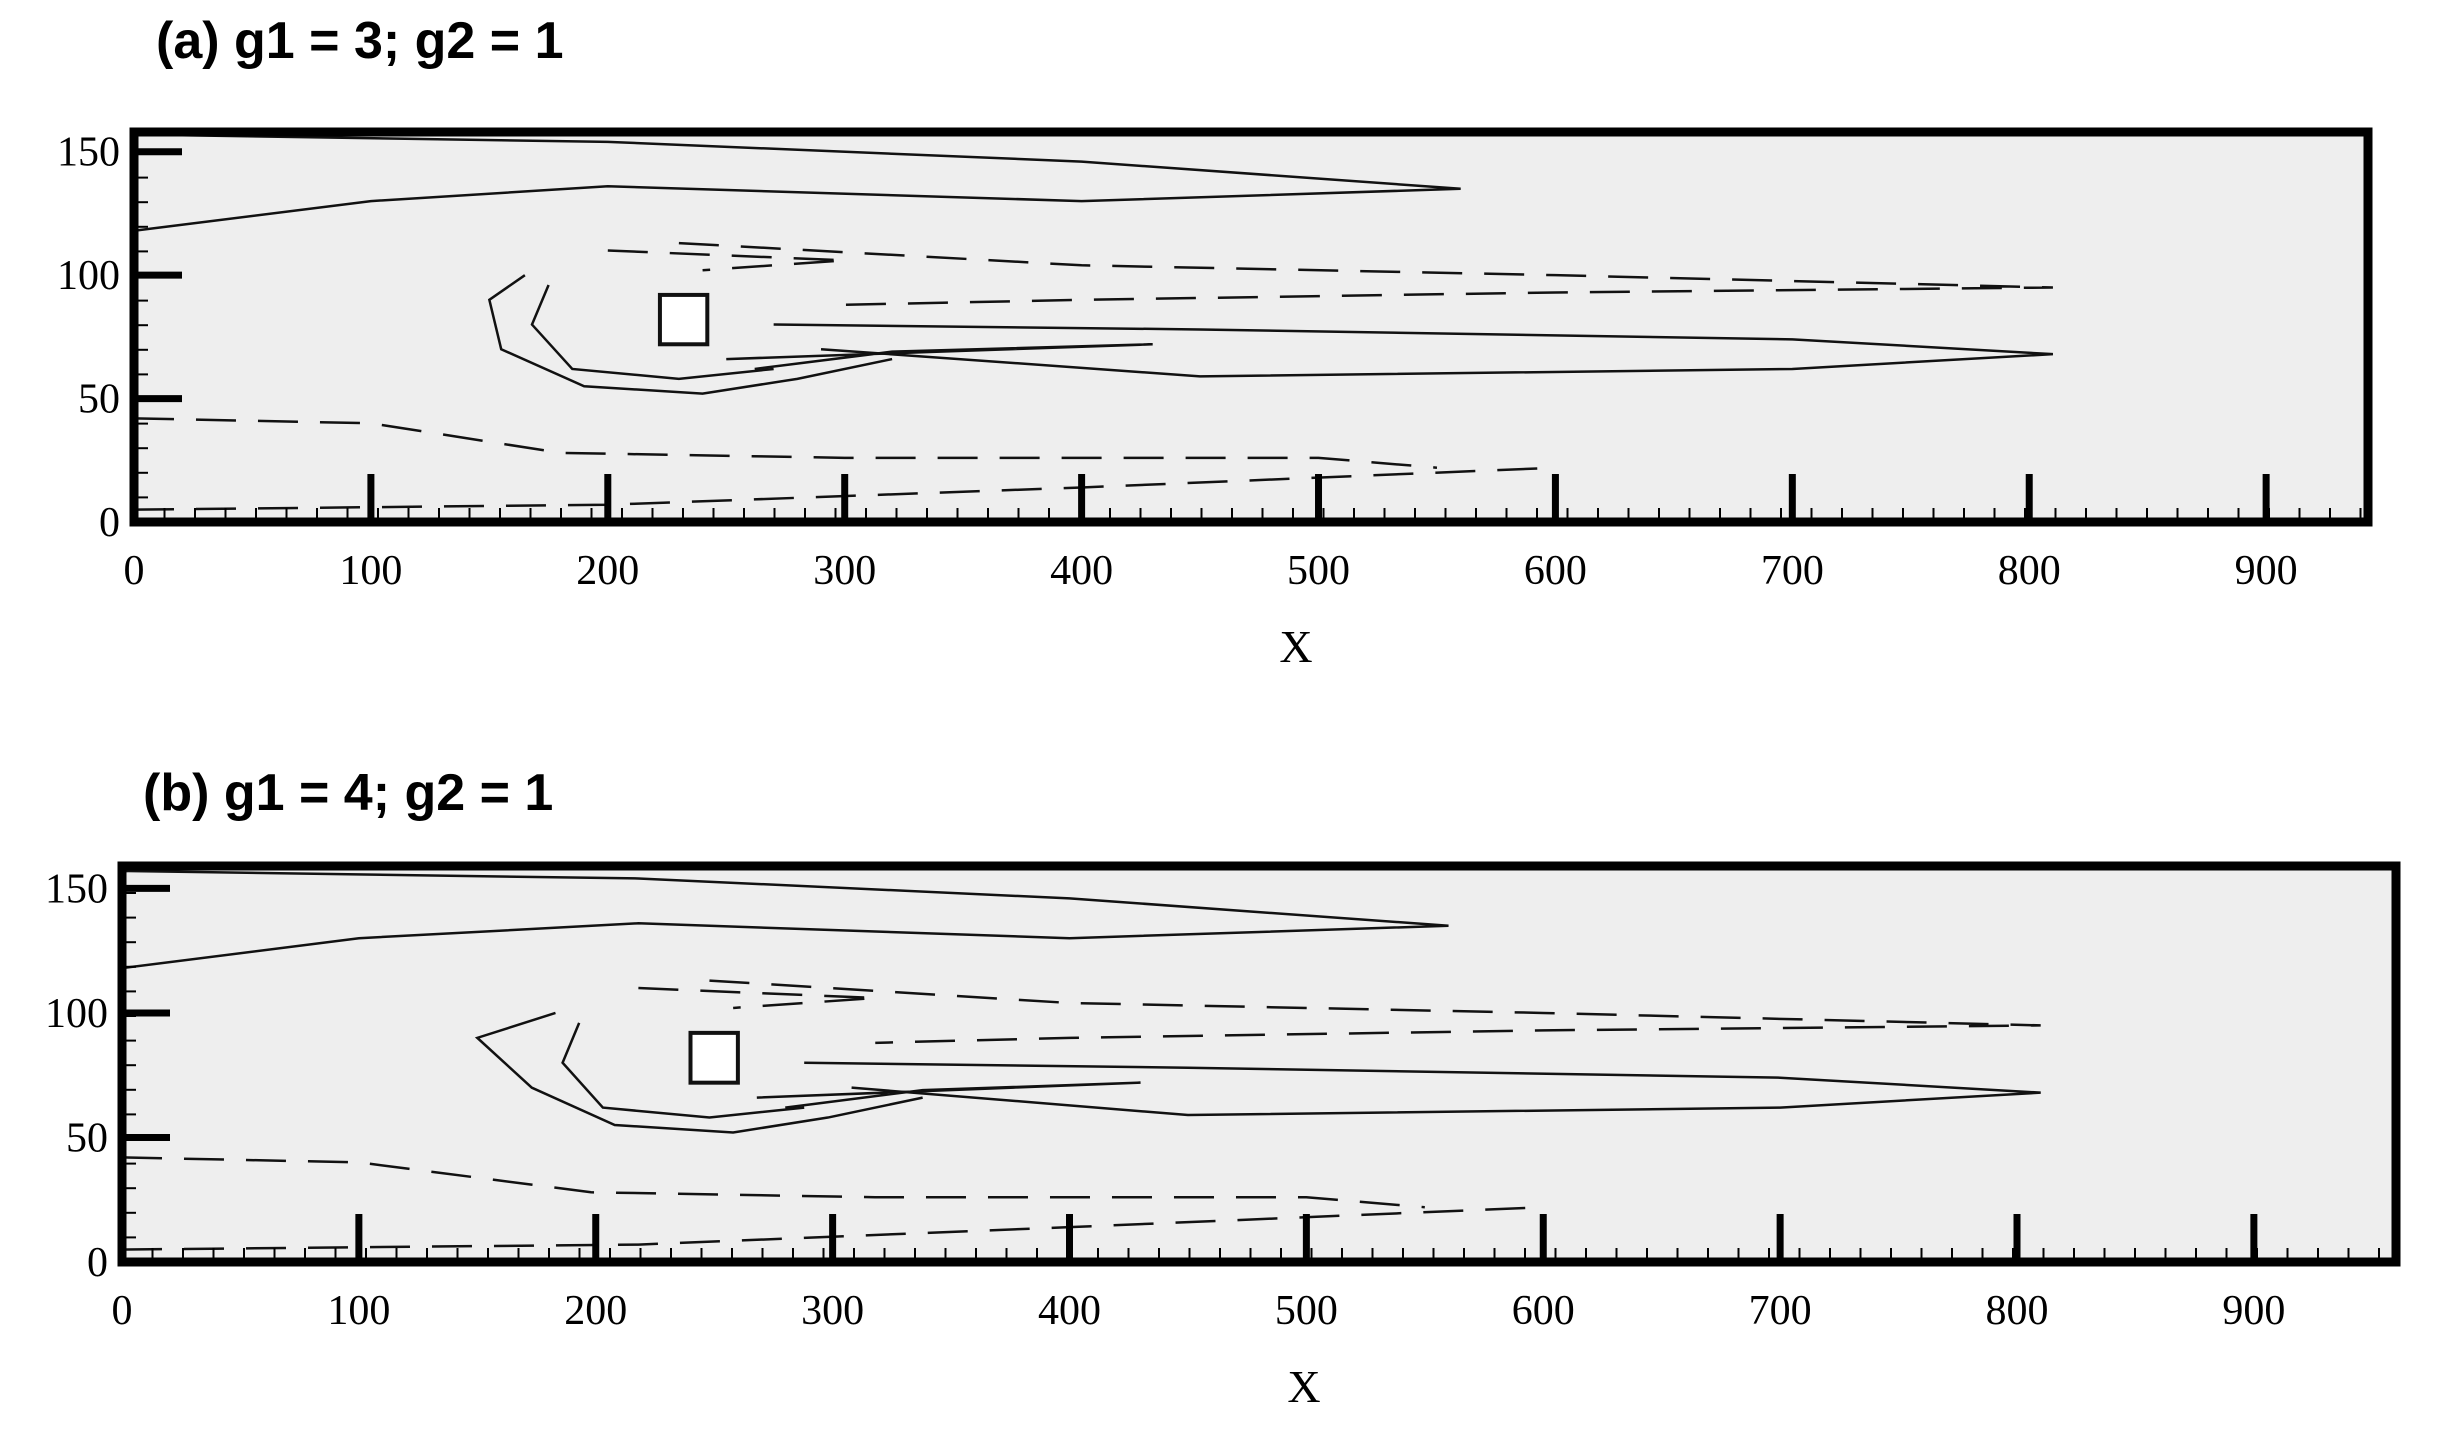  Describe the element at coordinates (348, 793) in the screenshot. I see `panel-title: (b) g1 = 4; g2 = 1` at that location.